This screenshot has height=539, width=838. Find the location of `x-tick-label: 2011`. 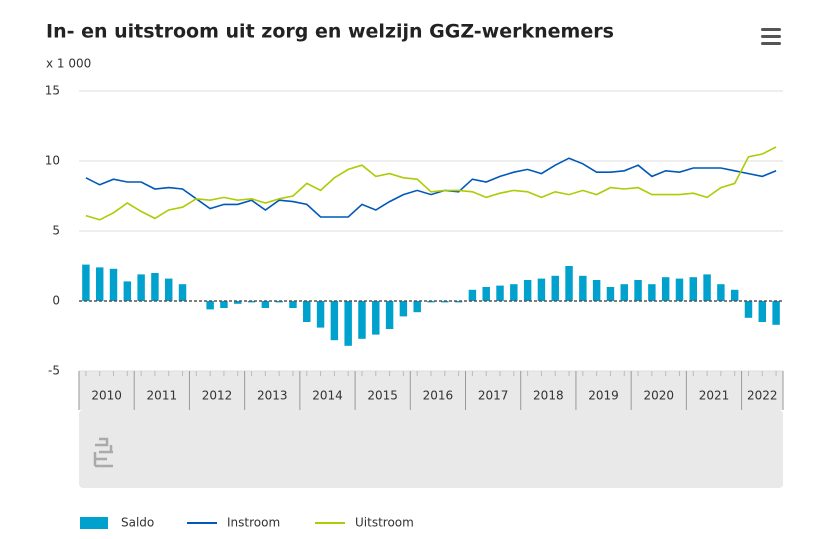

x-tick-label: 2011 is located at coordinates (162, 396).